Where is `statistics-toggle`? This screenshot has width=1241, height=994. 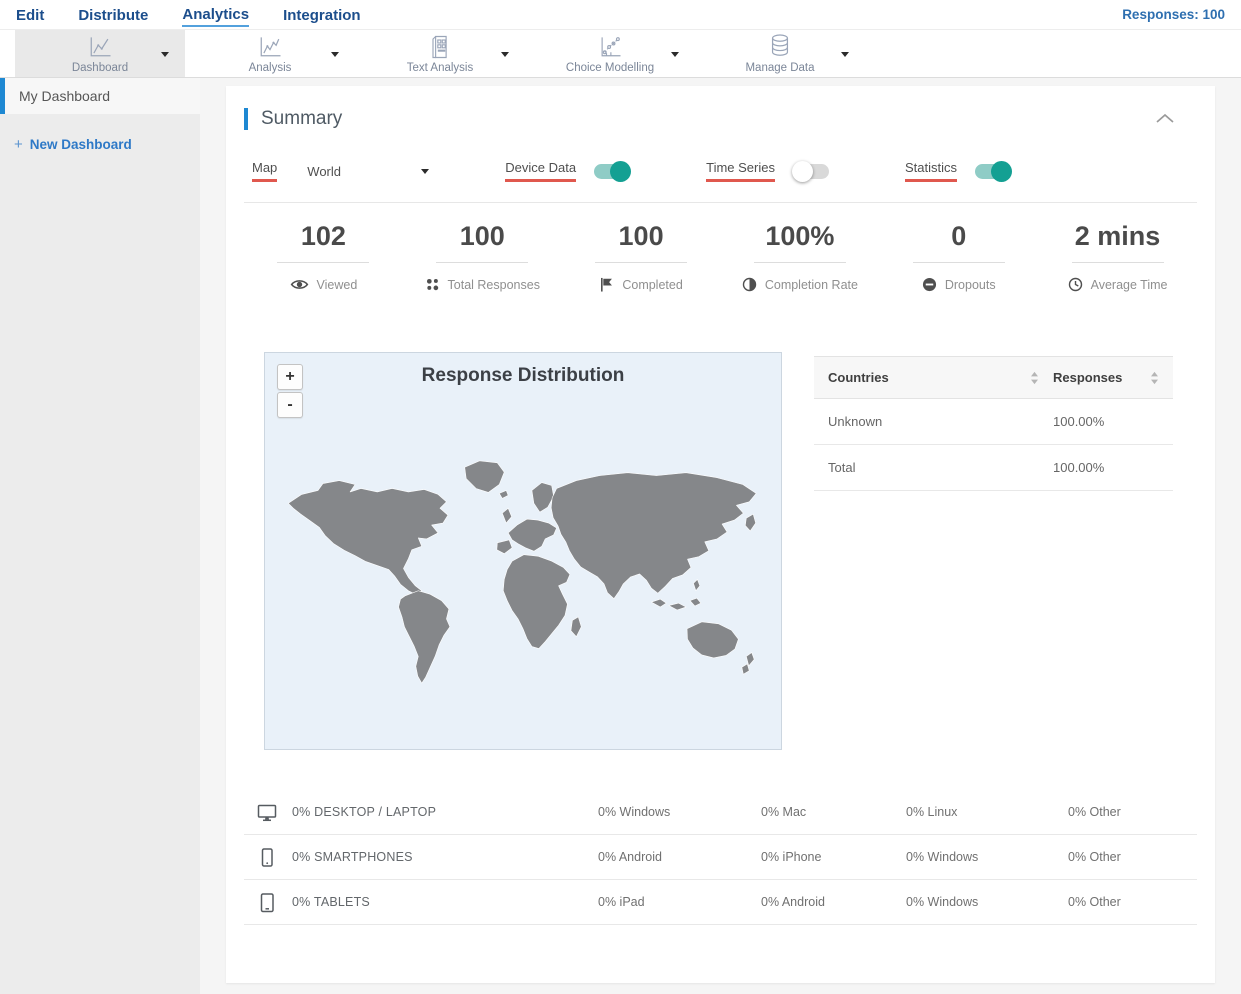 statistics-toggle is located at coordinates (993, 171).